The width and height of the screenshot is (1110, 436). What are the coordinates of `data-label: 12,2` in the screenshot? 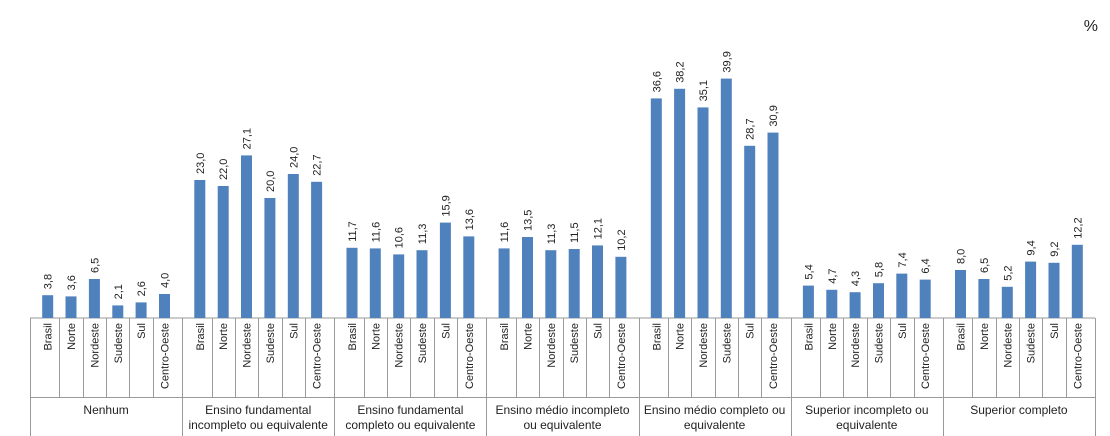 It's located at (1078, 227).